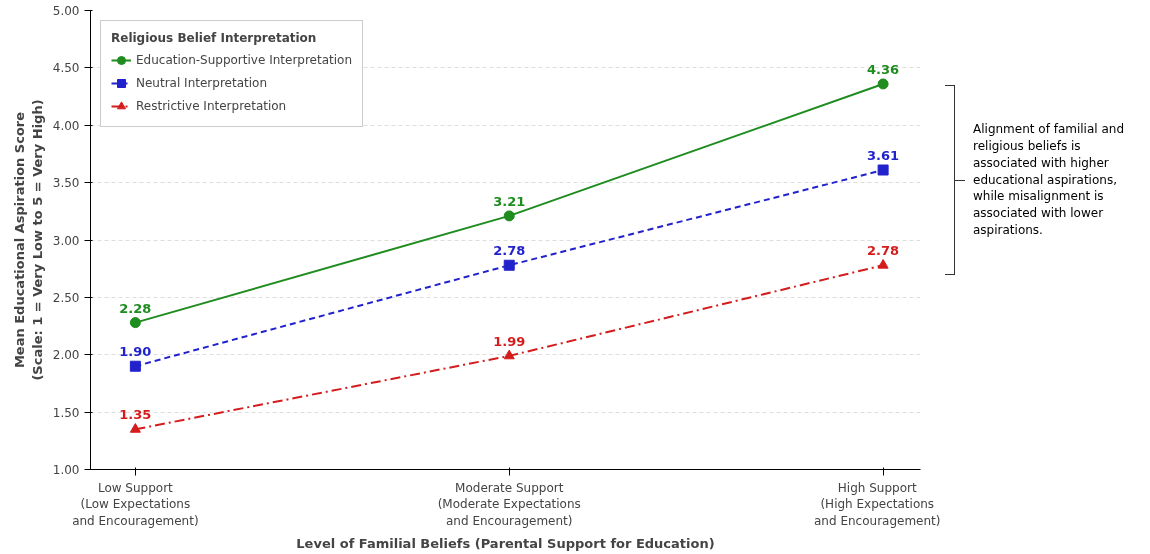 The width and height of the screenshot is (1150, 554). I want to click on data-label: 1.90, so click(135, 352).